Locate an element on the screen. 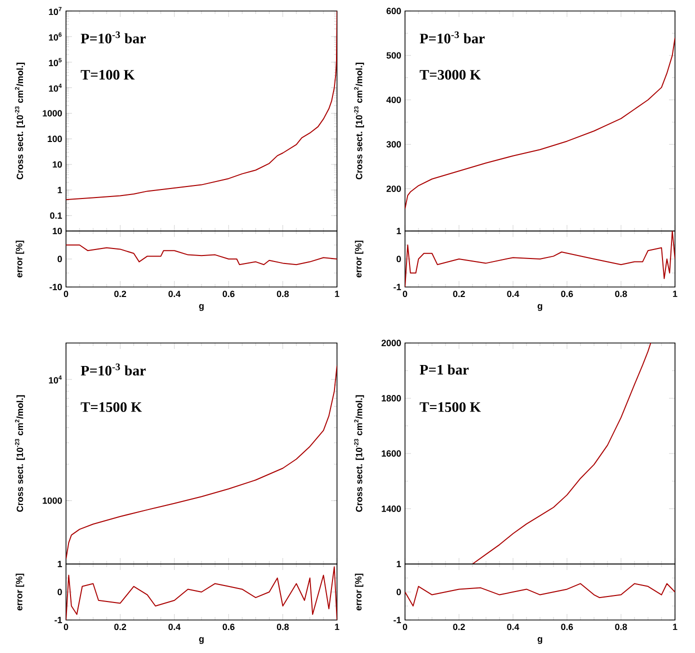  y-tick-label: 500 is located at coordinates (393, 55).